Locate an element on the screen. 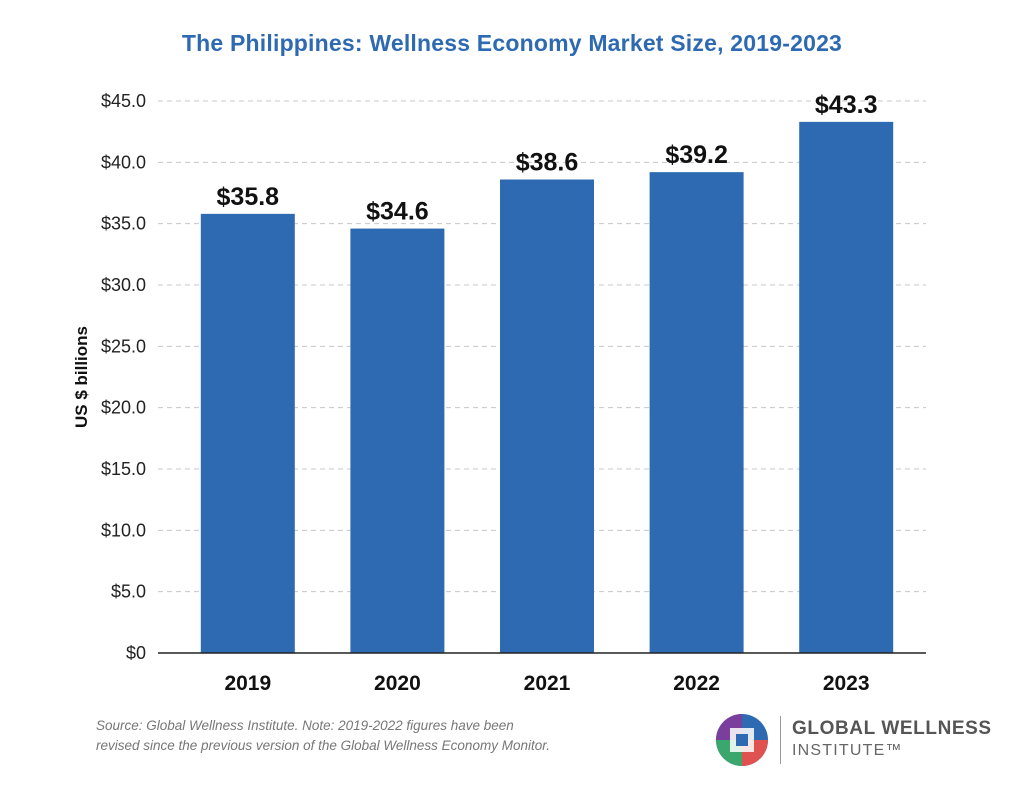  x-tick-label-2021: 2021 is located at coordinates (547, 683).